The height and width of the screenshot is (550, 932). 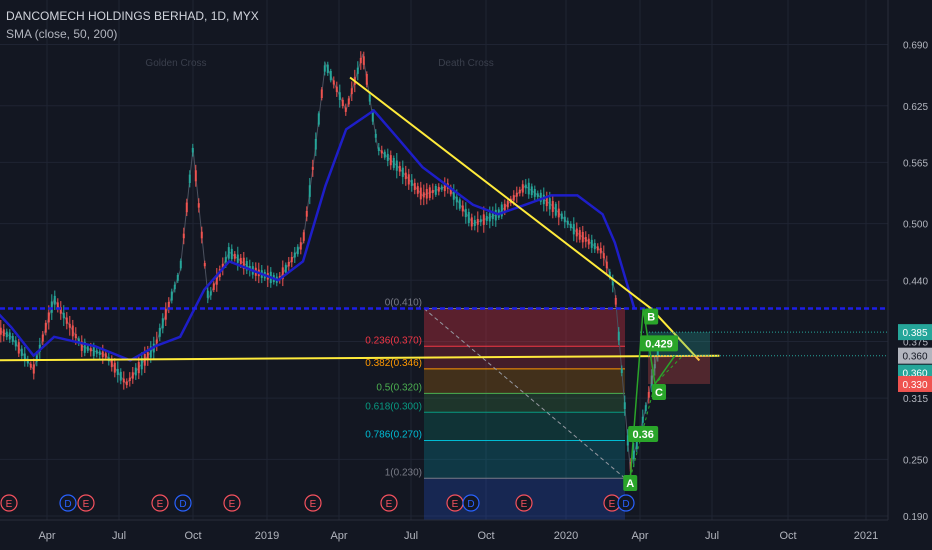 I want to click on x-tick-label-4: Apr, so click(x=338, y=536).